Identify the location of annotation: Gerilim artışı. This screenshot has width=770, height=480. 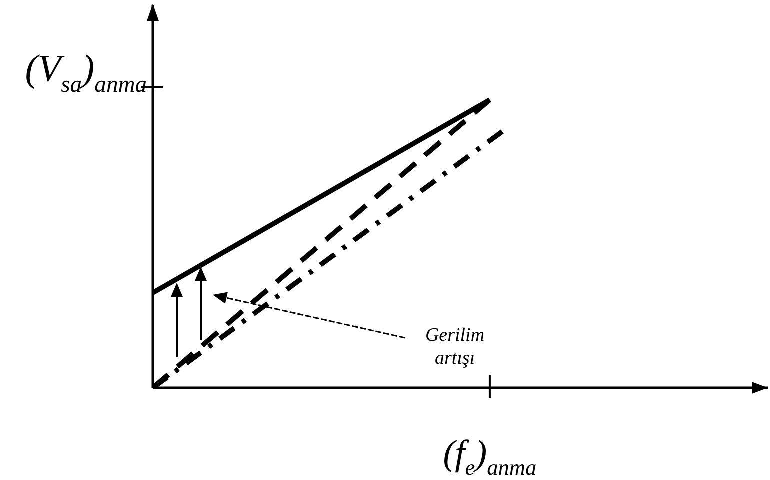
(455, 347).